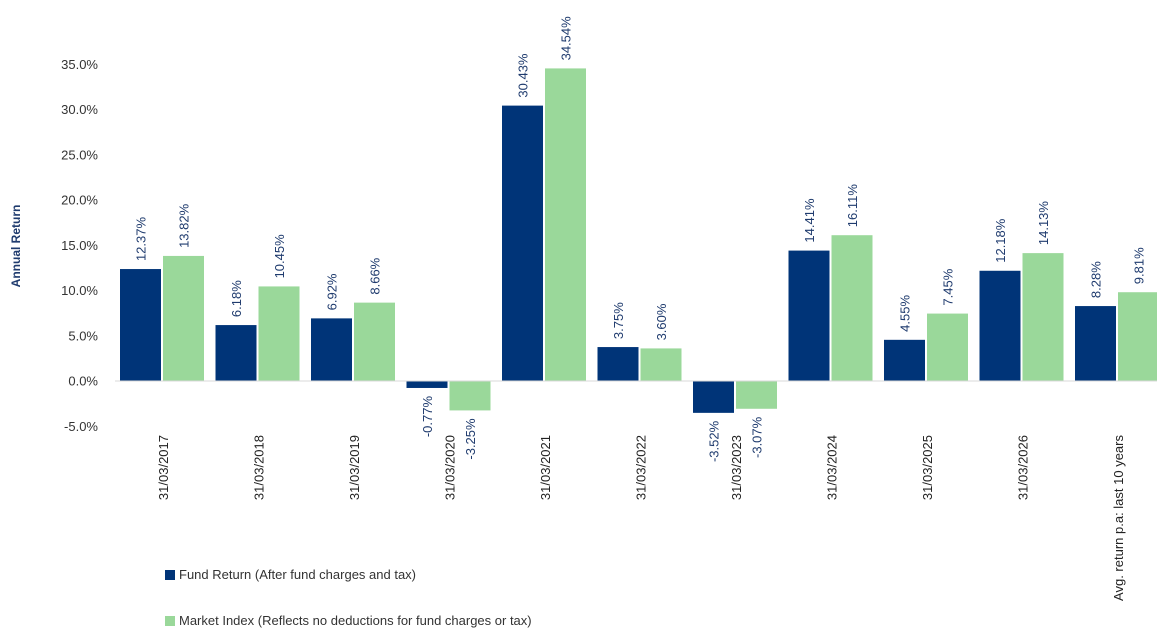 The image size is (1157, 633). Describe the element at coordinates (184, 225) in the screenshot. I see `data-label: 13.82%` at that location.